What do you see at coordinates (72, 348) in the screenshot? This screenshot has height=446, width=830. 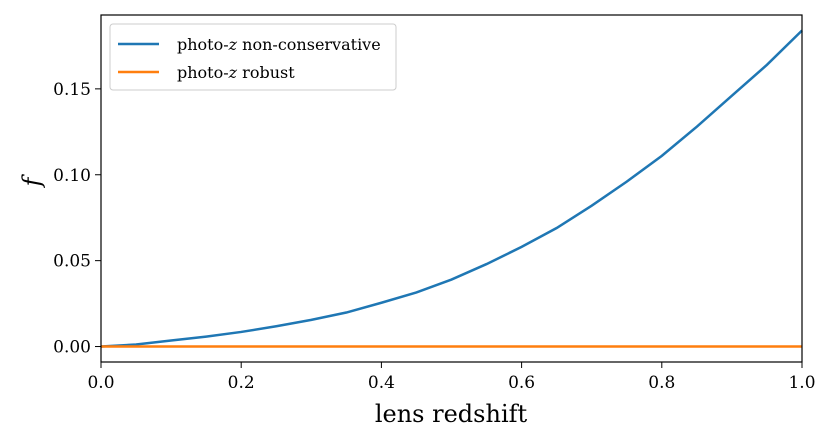 I see `y-tick-label: 0.00` at bounding box center [72, 348].